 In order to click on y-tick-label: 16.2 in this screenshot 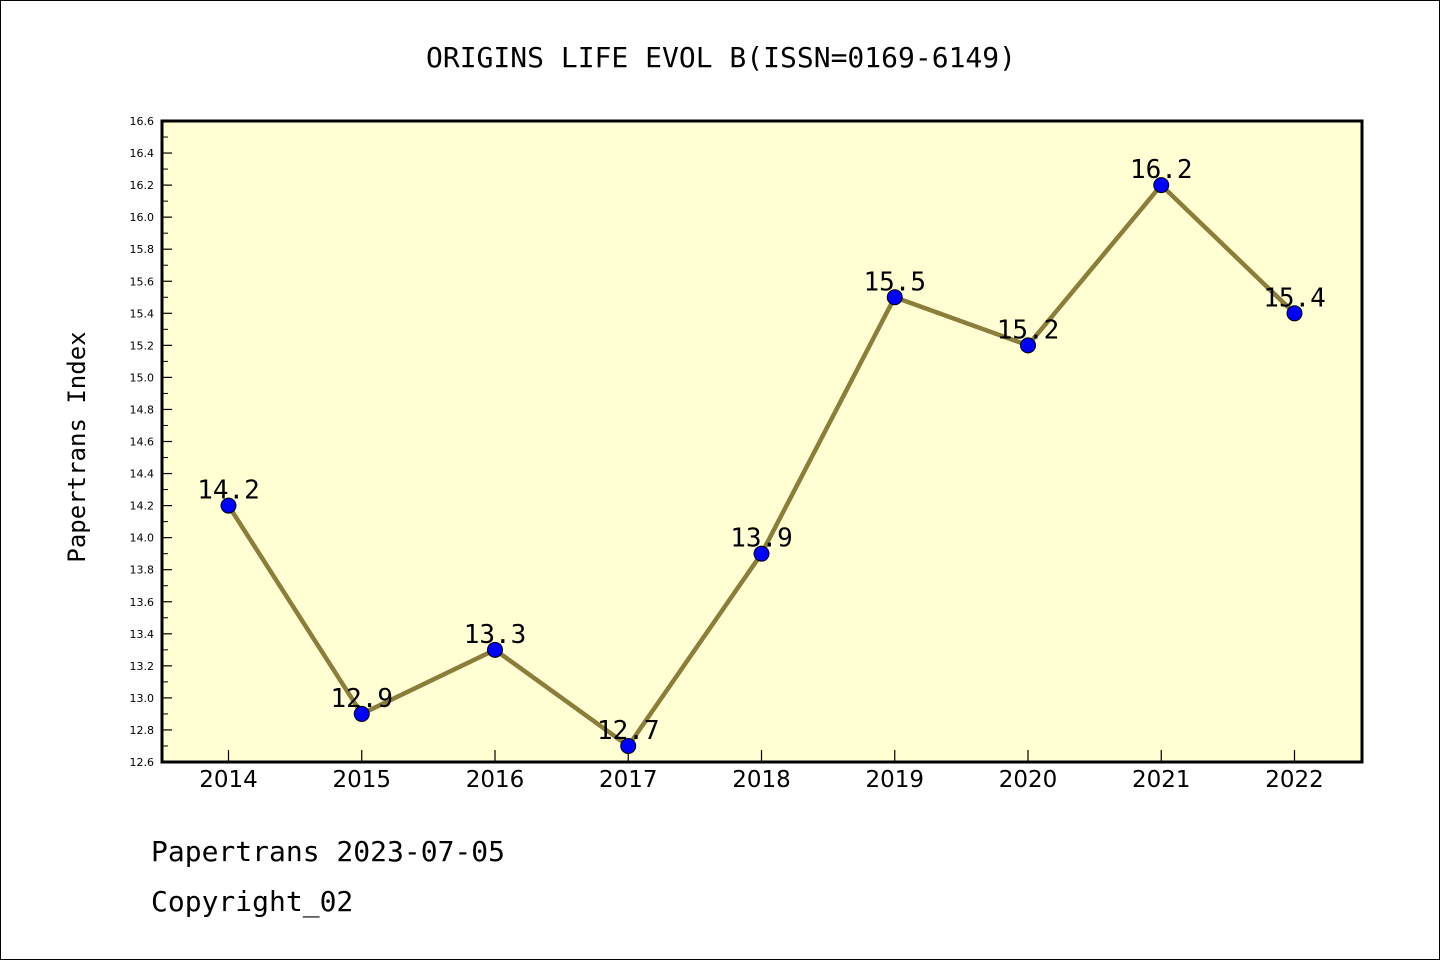, I will do `click(142, 185)`.